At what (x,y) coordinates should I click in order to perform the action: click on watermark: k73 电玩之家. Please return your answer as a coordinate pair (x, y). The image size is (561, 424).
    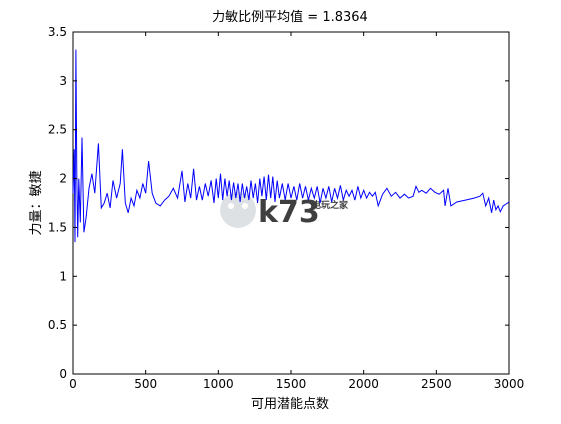
    Looking at the image, I should click on (284, 211).